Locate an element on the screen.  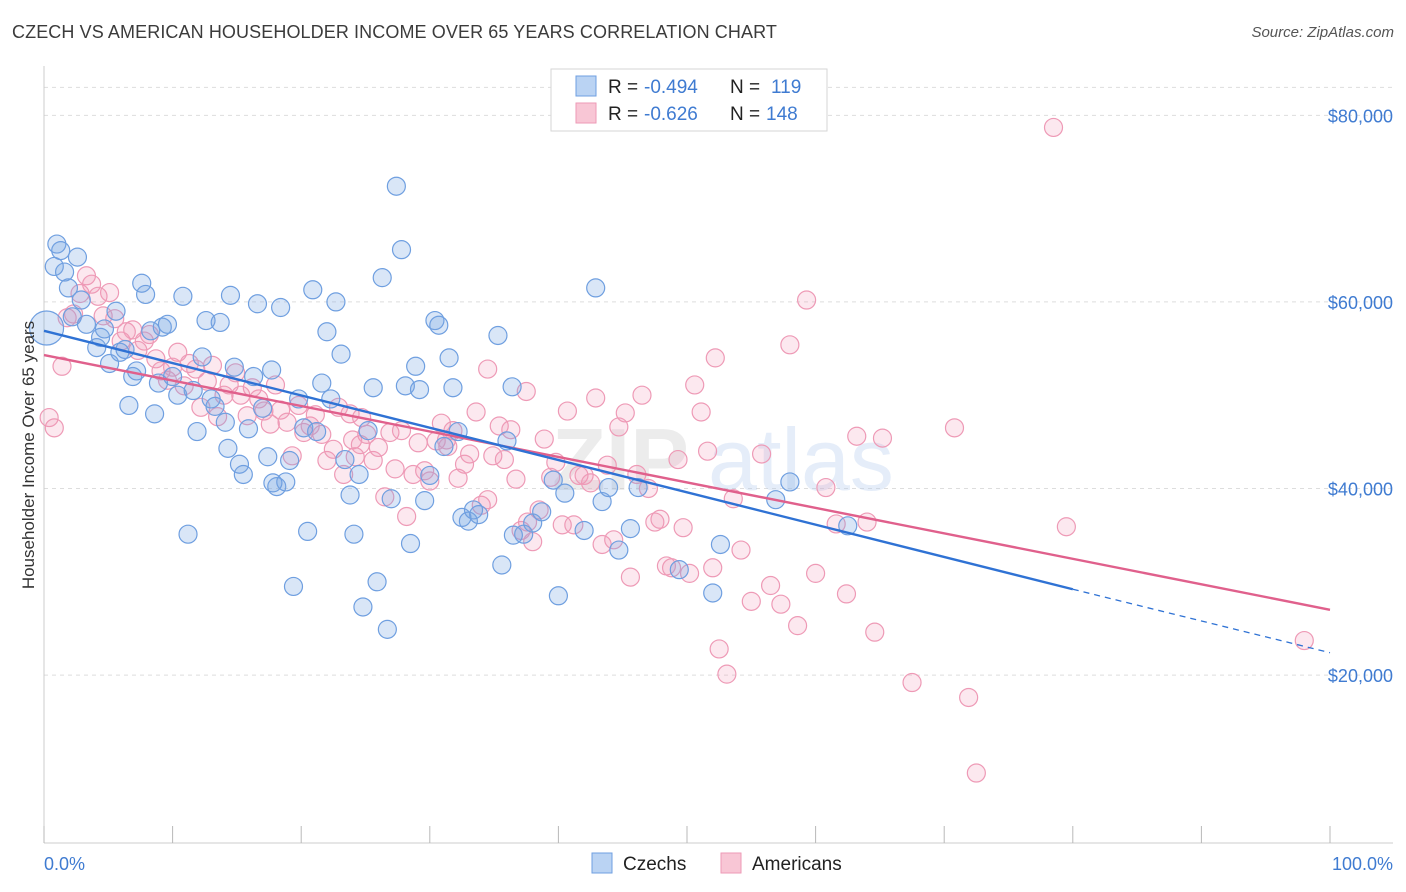
bottom-legend-swatch-americans is located at coordinates (731, 863).